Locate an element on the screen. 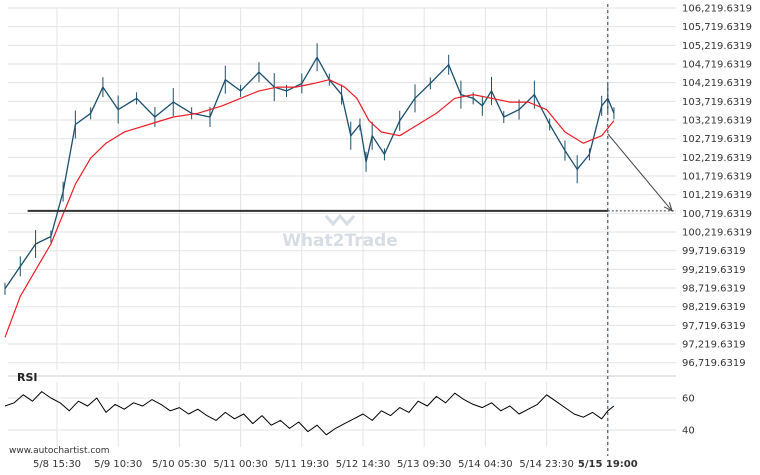 The width and height of the screenshot is (760, 475). price-axis-label: 96,719.6319 is located at coordinates (714, 363).